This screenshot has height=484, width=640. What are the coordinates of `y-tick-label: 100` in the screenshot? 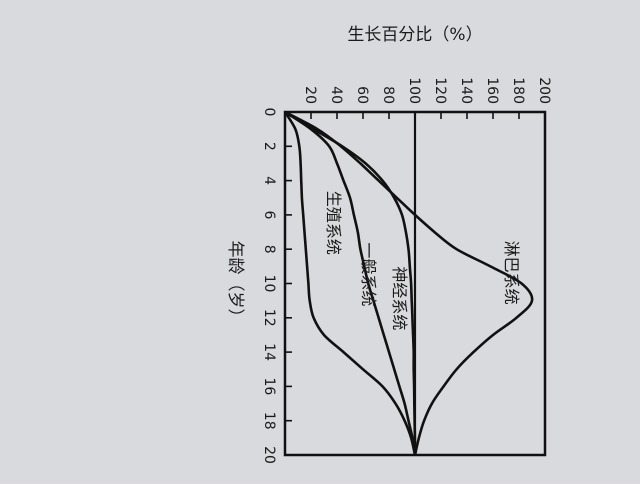 It's located at (414, 90).